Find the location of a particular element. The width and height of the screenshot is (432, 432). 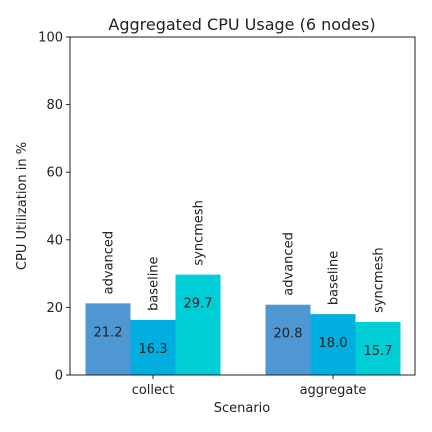

y-tick-label: 40 is located at coordinates (54, 240).